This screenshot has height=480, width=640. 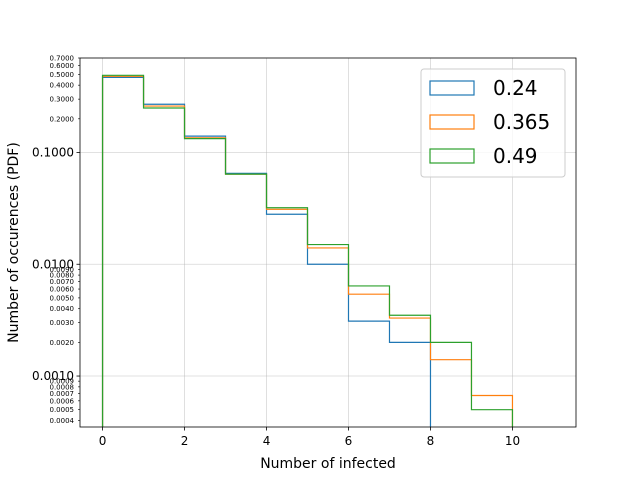 I want to click on y-tick-label: 0.0010, so click(x=53, y=376).